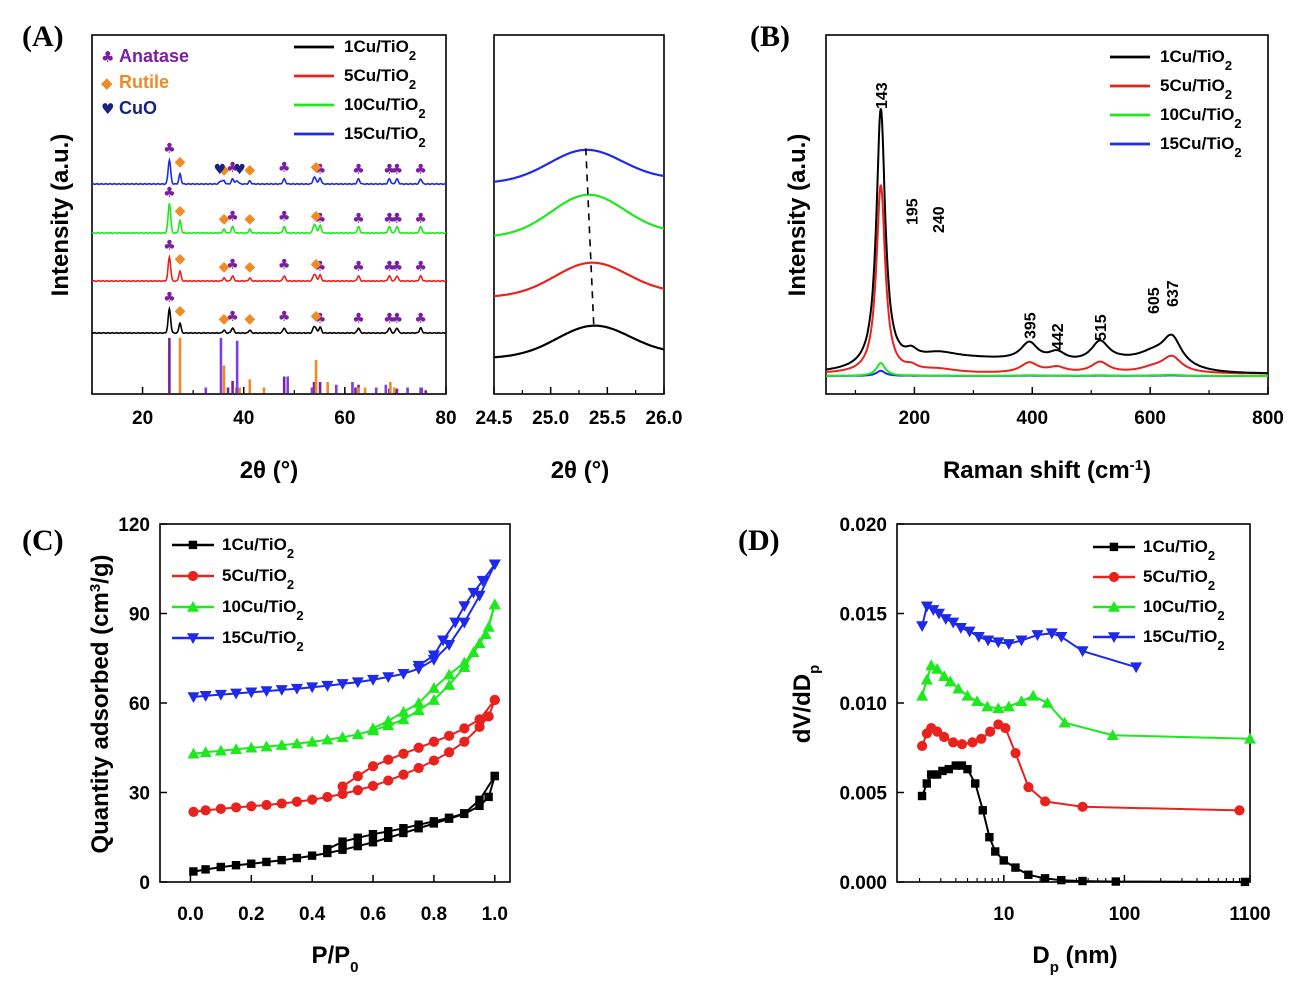 The image size is (1314, 982). I want to click on panel-a-frame, so click(269, 214).